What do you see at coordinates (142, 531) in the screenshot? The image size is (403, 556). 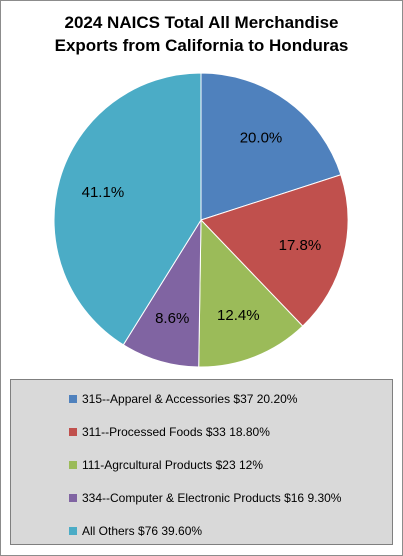 I see `legend-label-4: All Others $76 39.60%` at bounding box center [142, 531].